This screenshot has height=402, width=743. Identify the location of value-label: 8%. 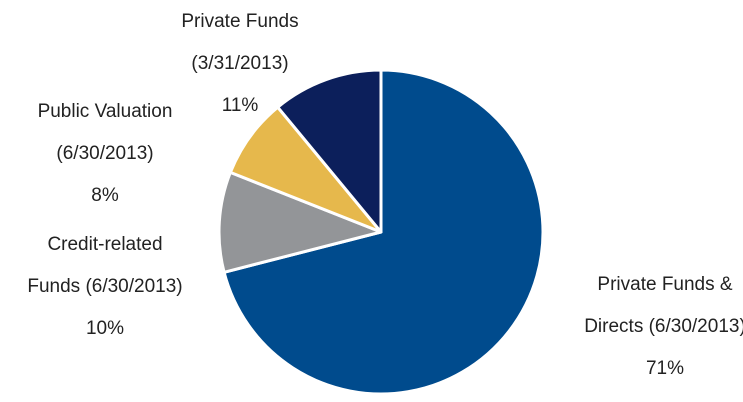
(105, 195).